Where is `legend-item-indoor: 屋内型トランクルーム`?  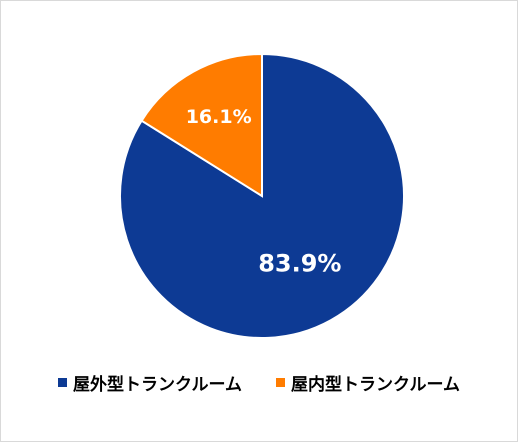
legend-item-indoor: 屋内型トランクルーム is located at coordinates (368, 382).